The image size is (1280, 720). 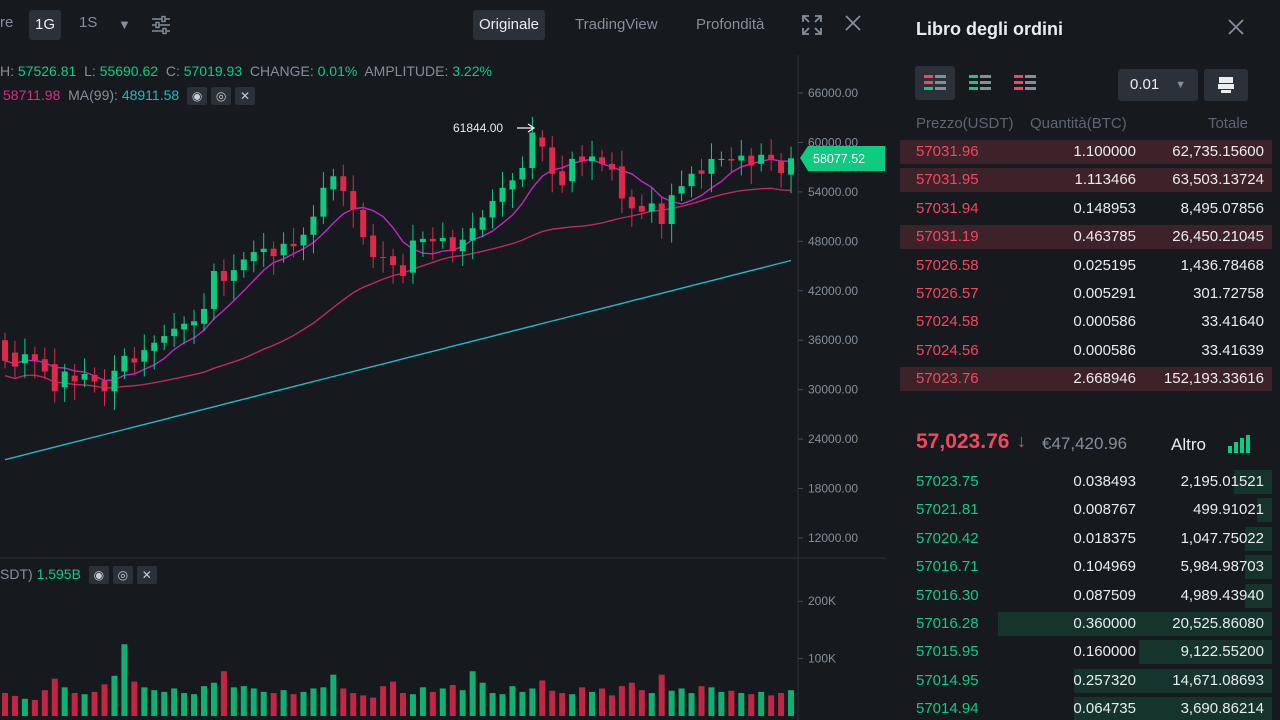 I want to click on signal-bars-icon, so click(x=1240, y=444).